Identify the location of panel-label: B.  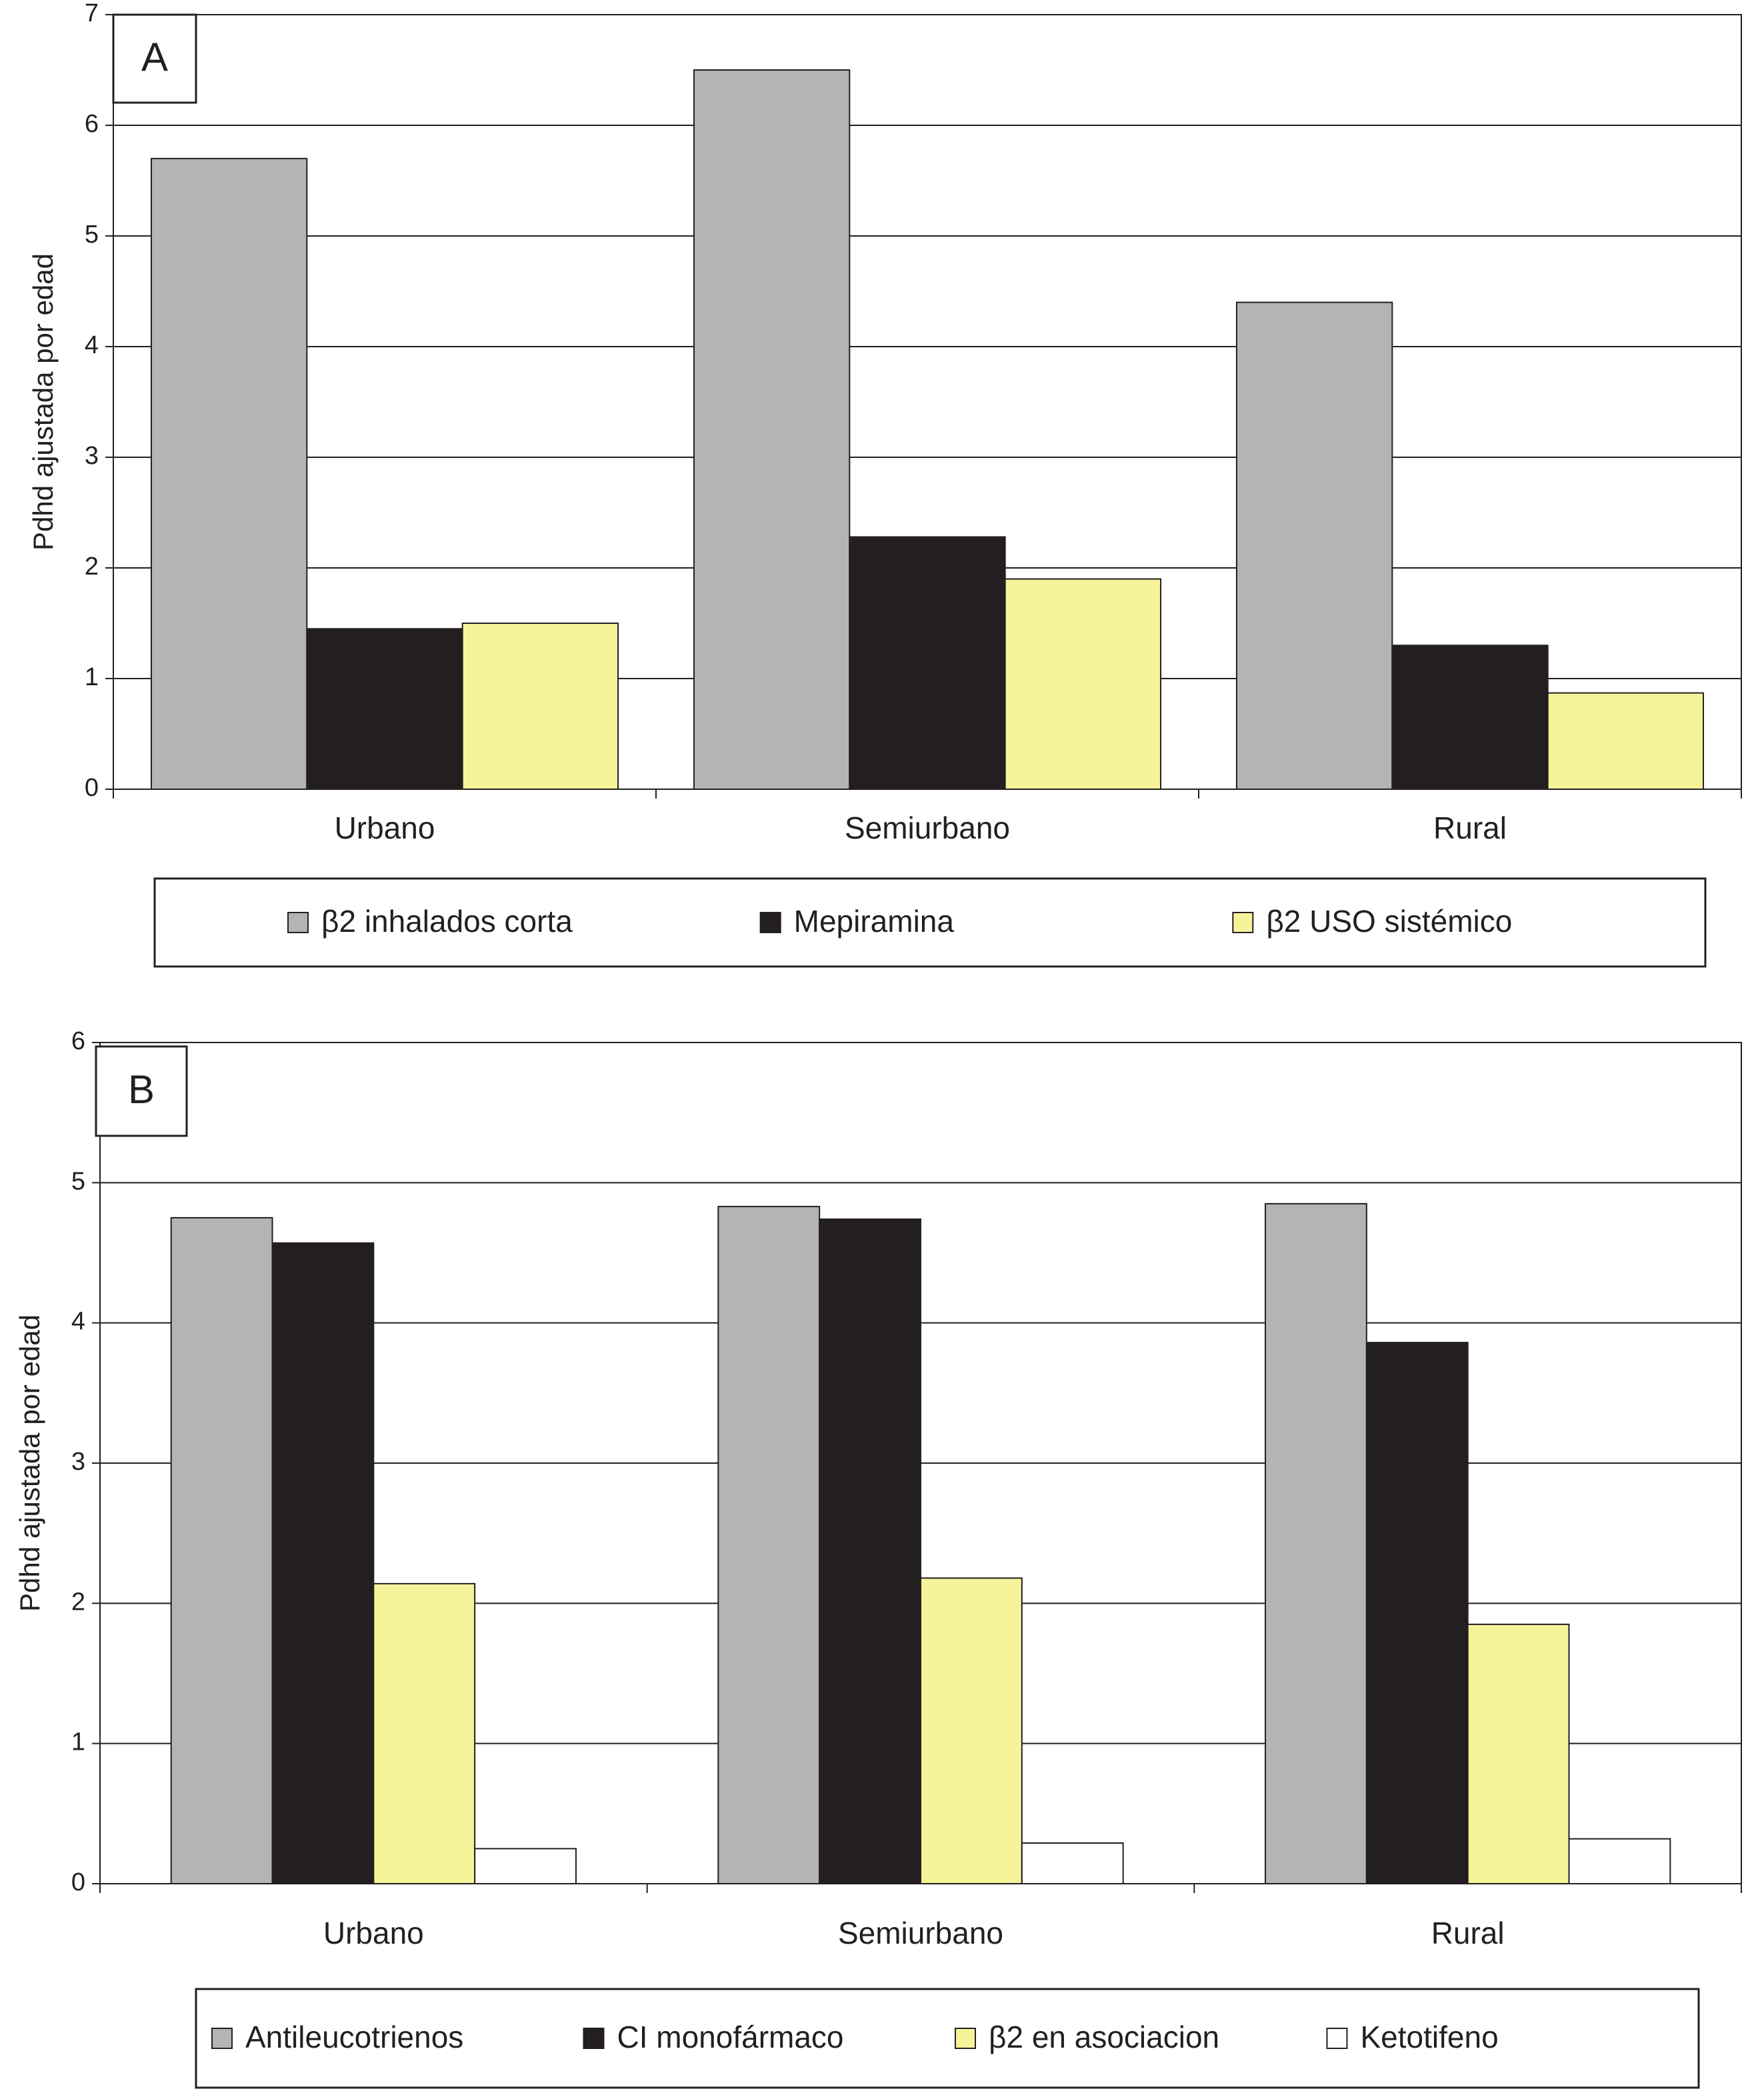
(141, 1089).